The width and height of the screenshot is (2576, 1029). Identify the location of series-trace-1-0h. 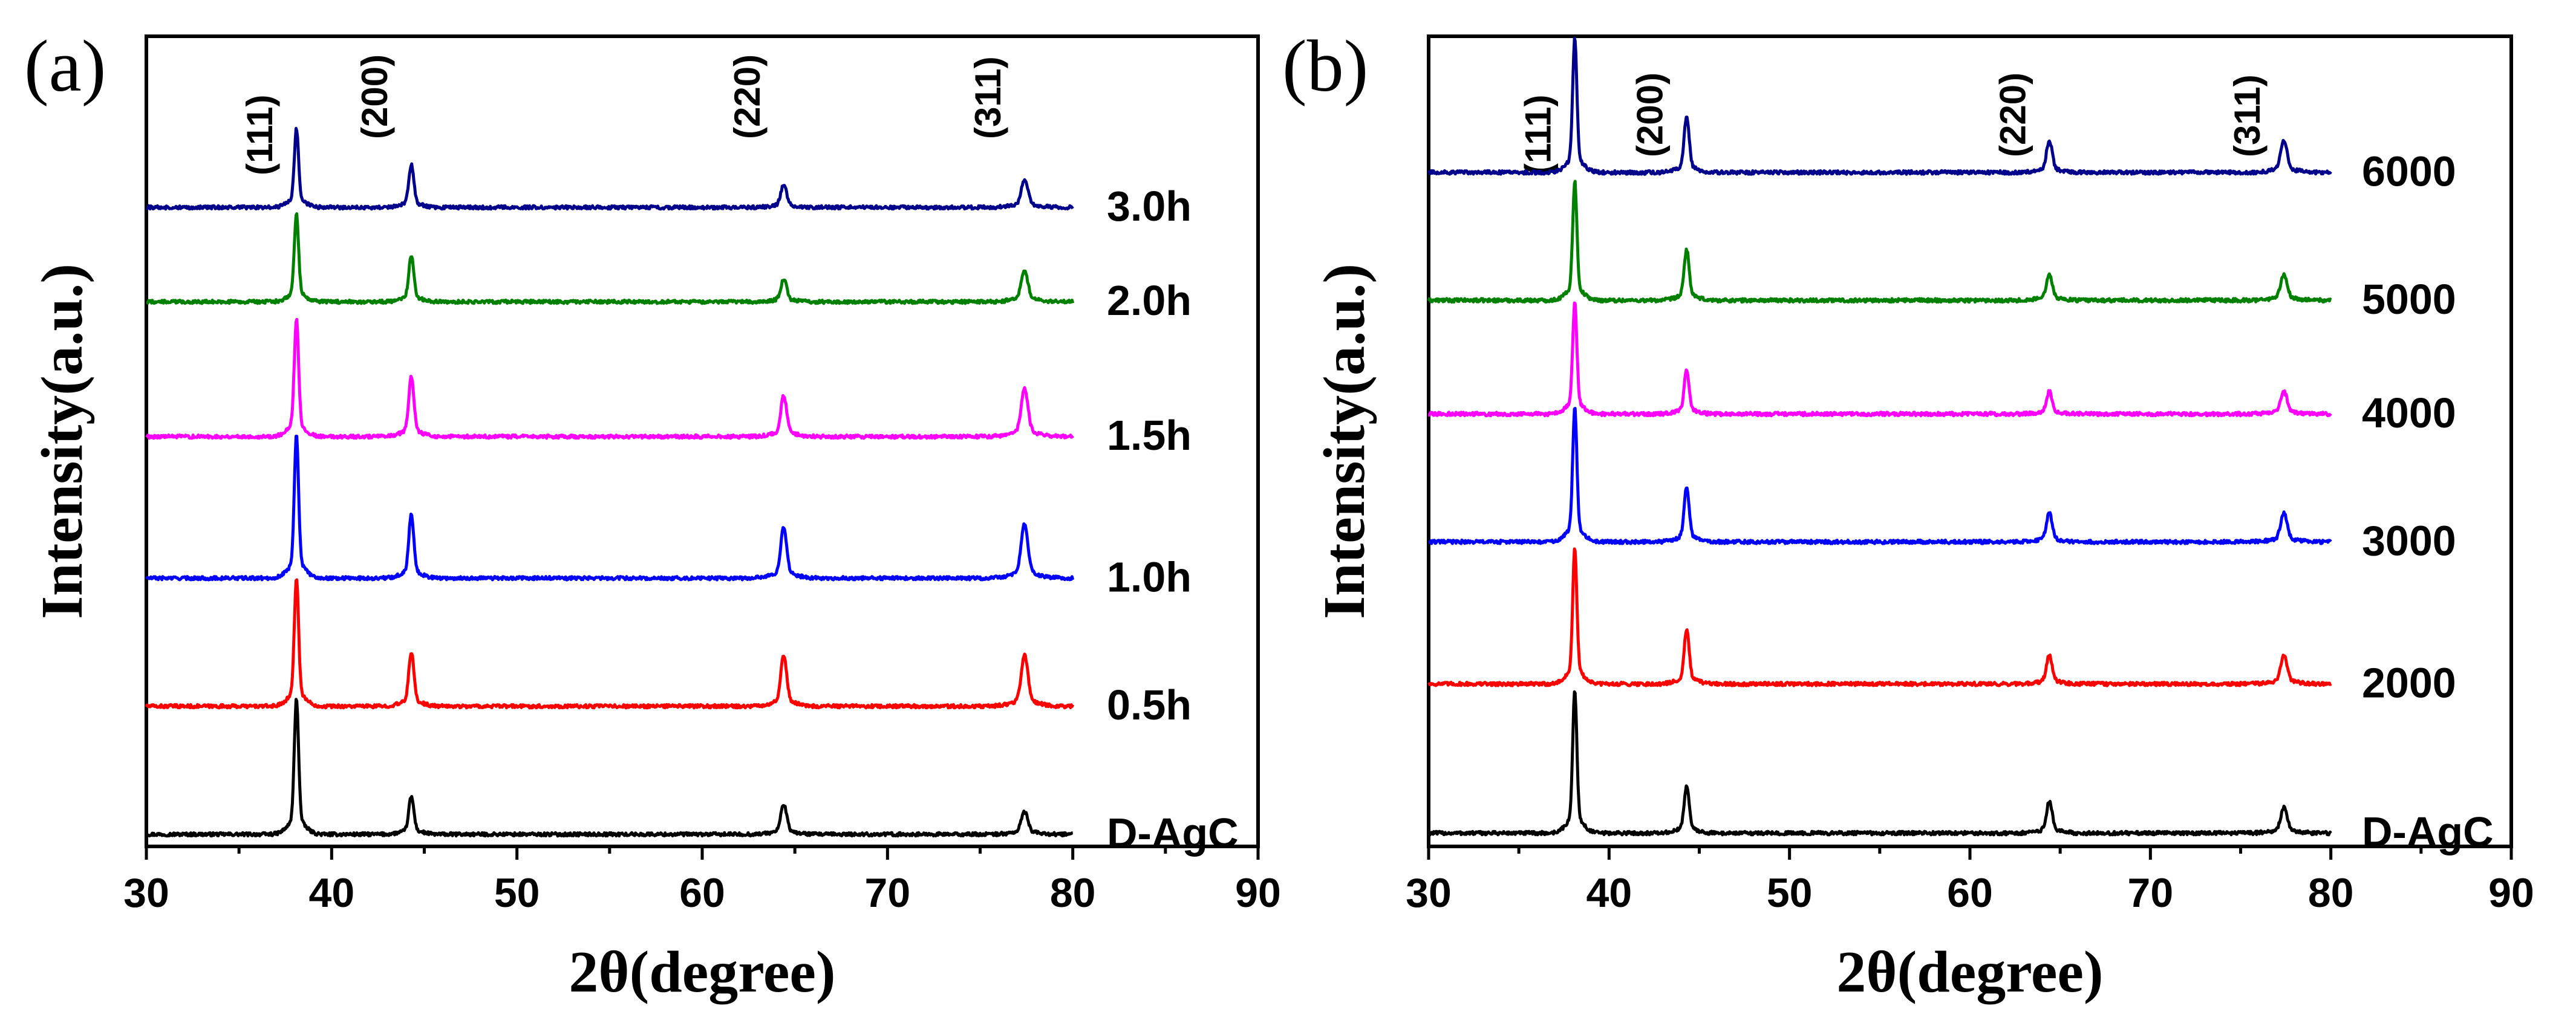
(610, 508).